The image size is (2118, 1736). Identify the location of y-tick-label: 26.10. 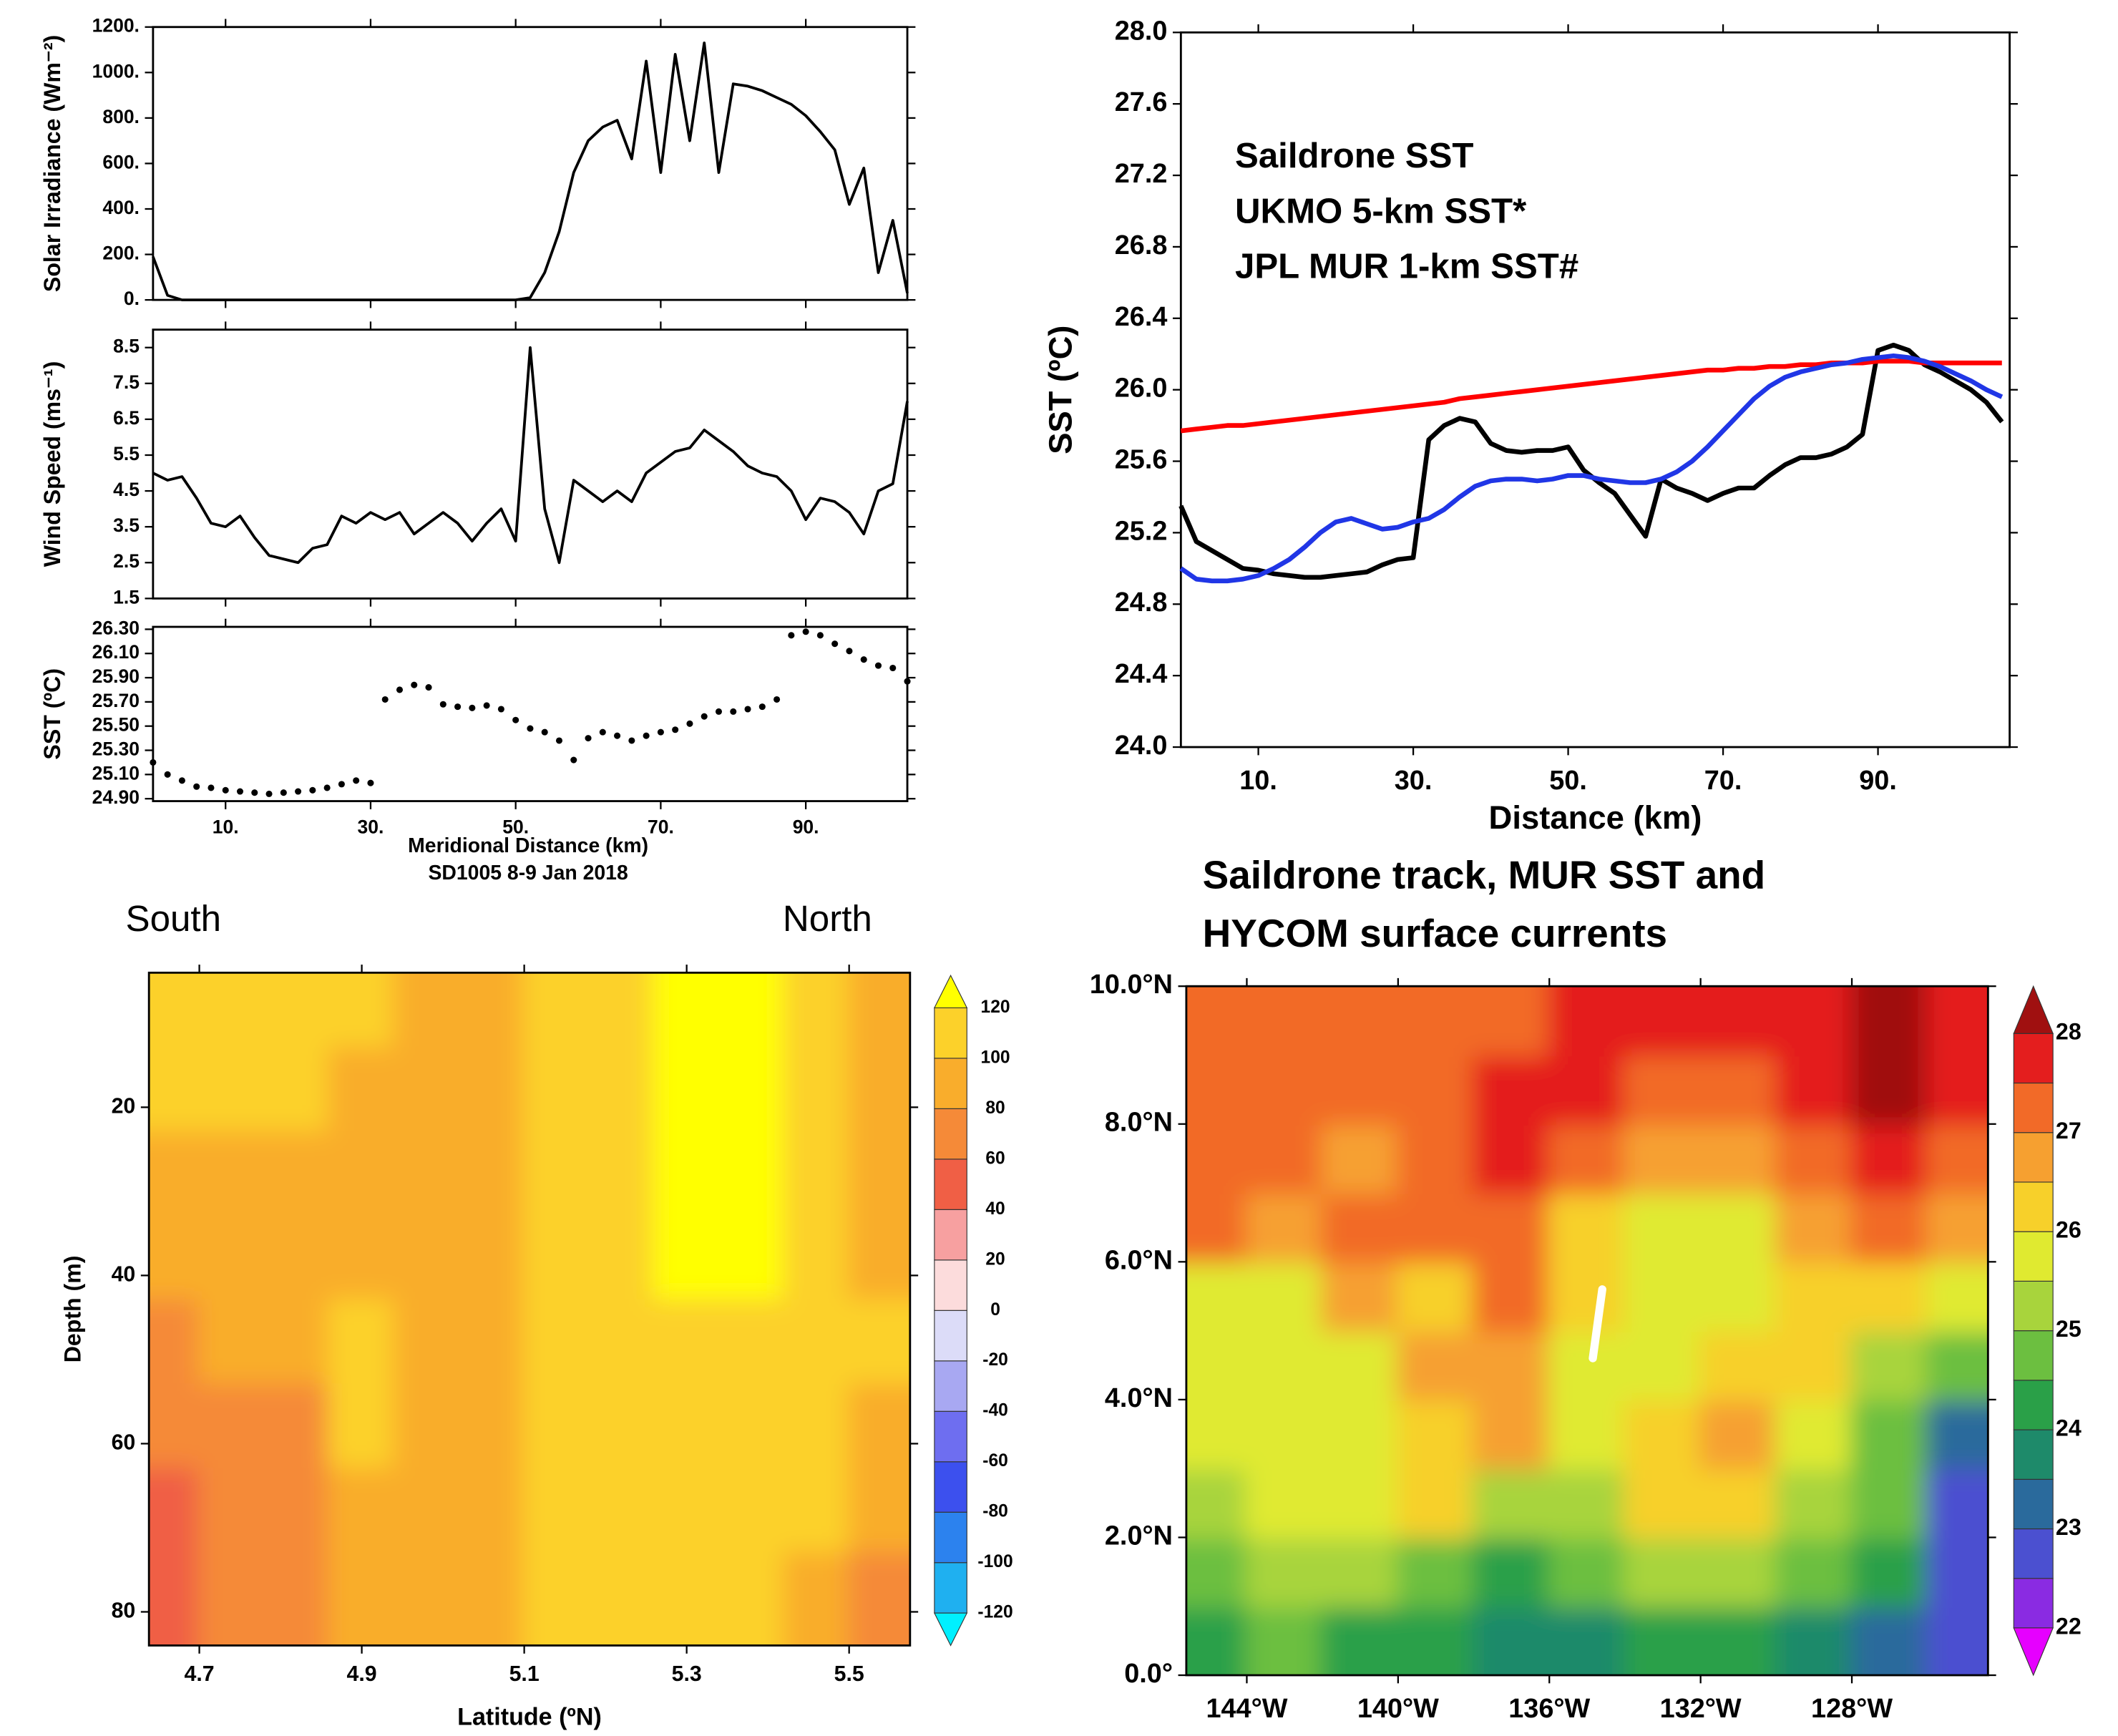
(116, 652).